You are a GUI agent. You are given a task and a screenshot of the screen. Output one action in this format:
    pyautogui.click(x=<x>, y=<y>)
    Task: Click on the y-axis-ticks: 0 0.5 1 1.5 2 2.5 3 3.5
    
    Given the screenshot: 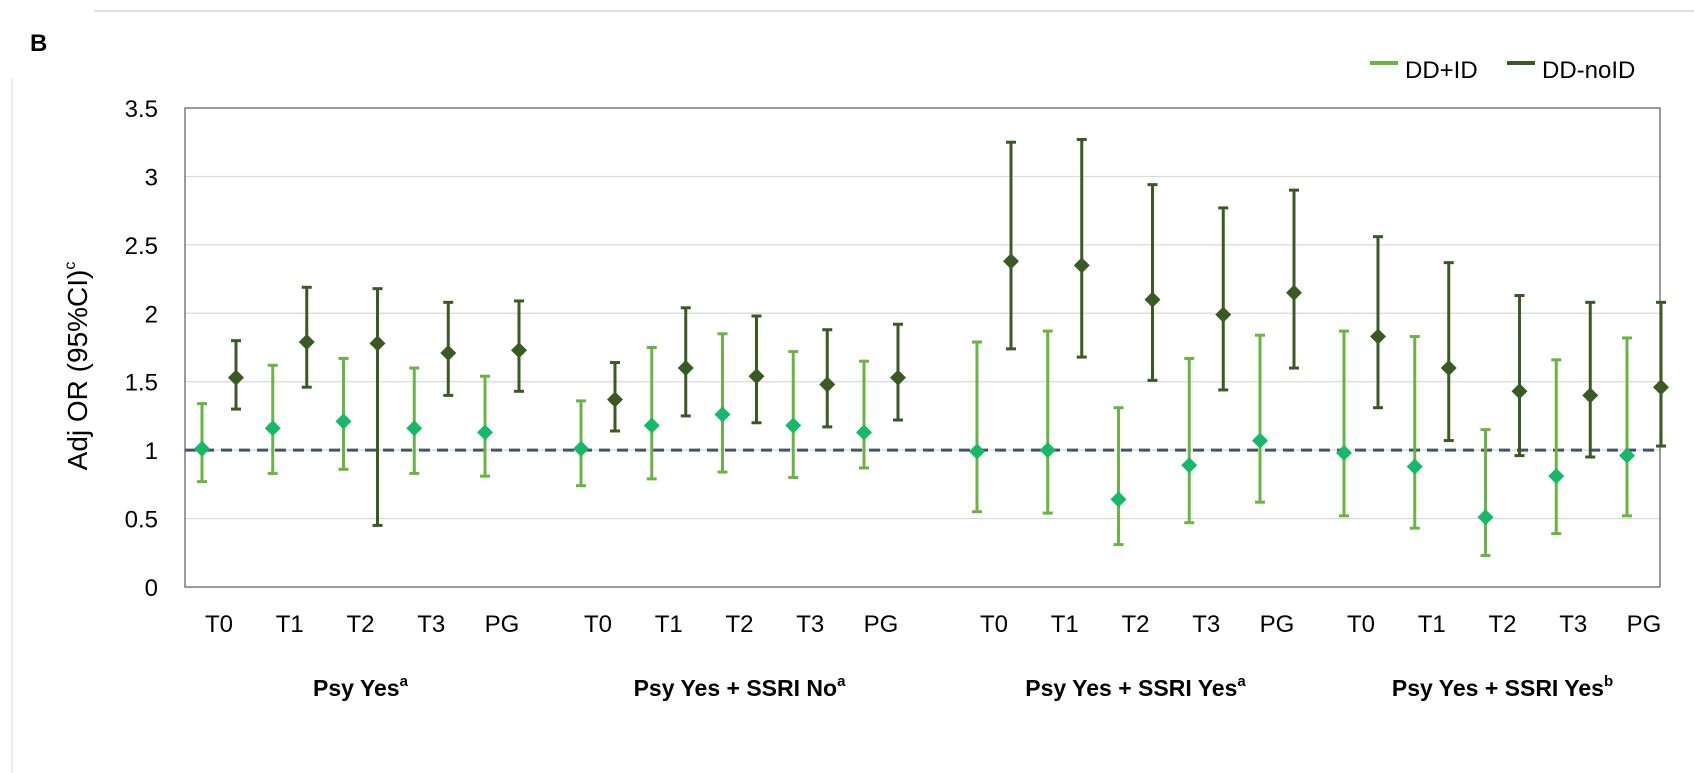 What is the action you would take?
    pyautogui.click(x=141, y=349)
    